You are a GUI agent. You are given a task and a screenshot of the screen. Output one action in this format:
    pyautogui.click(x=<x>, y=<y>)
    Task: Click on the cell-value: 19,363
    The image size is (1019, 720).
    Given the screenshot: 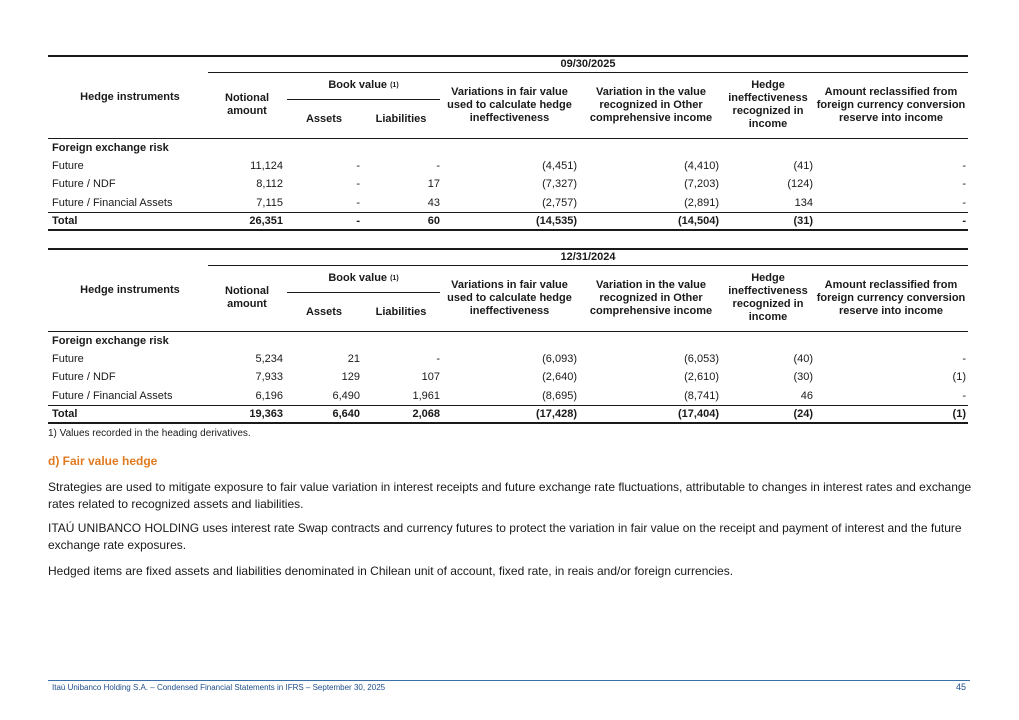 What is the action you would take?
    pyautogui.click(x=266, y=413)
    